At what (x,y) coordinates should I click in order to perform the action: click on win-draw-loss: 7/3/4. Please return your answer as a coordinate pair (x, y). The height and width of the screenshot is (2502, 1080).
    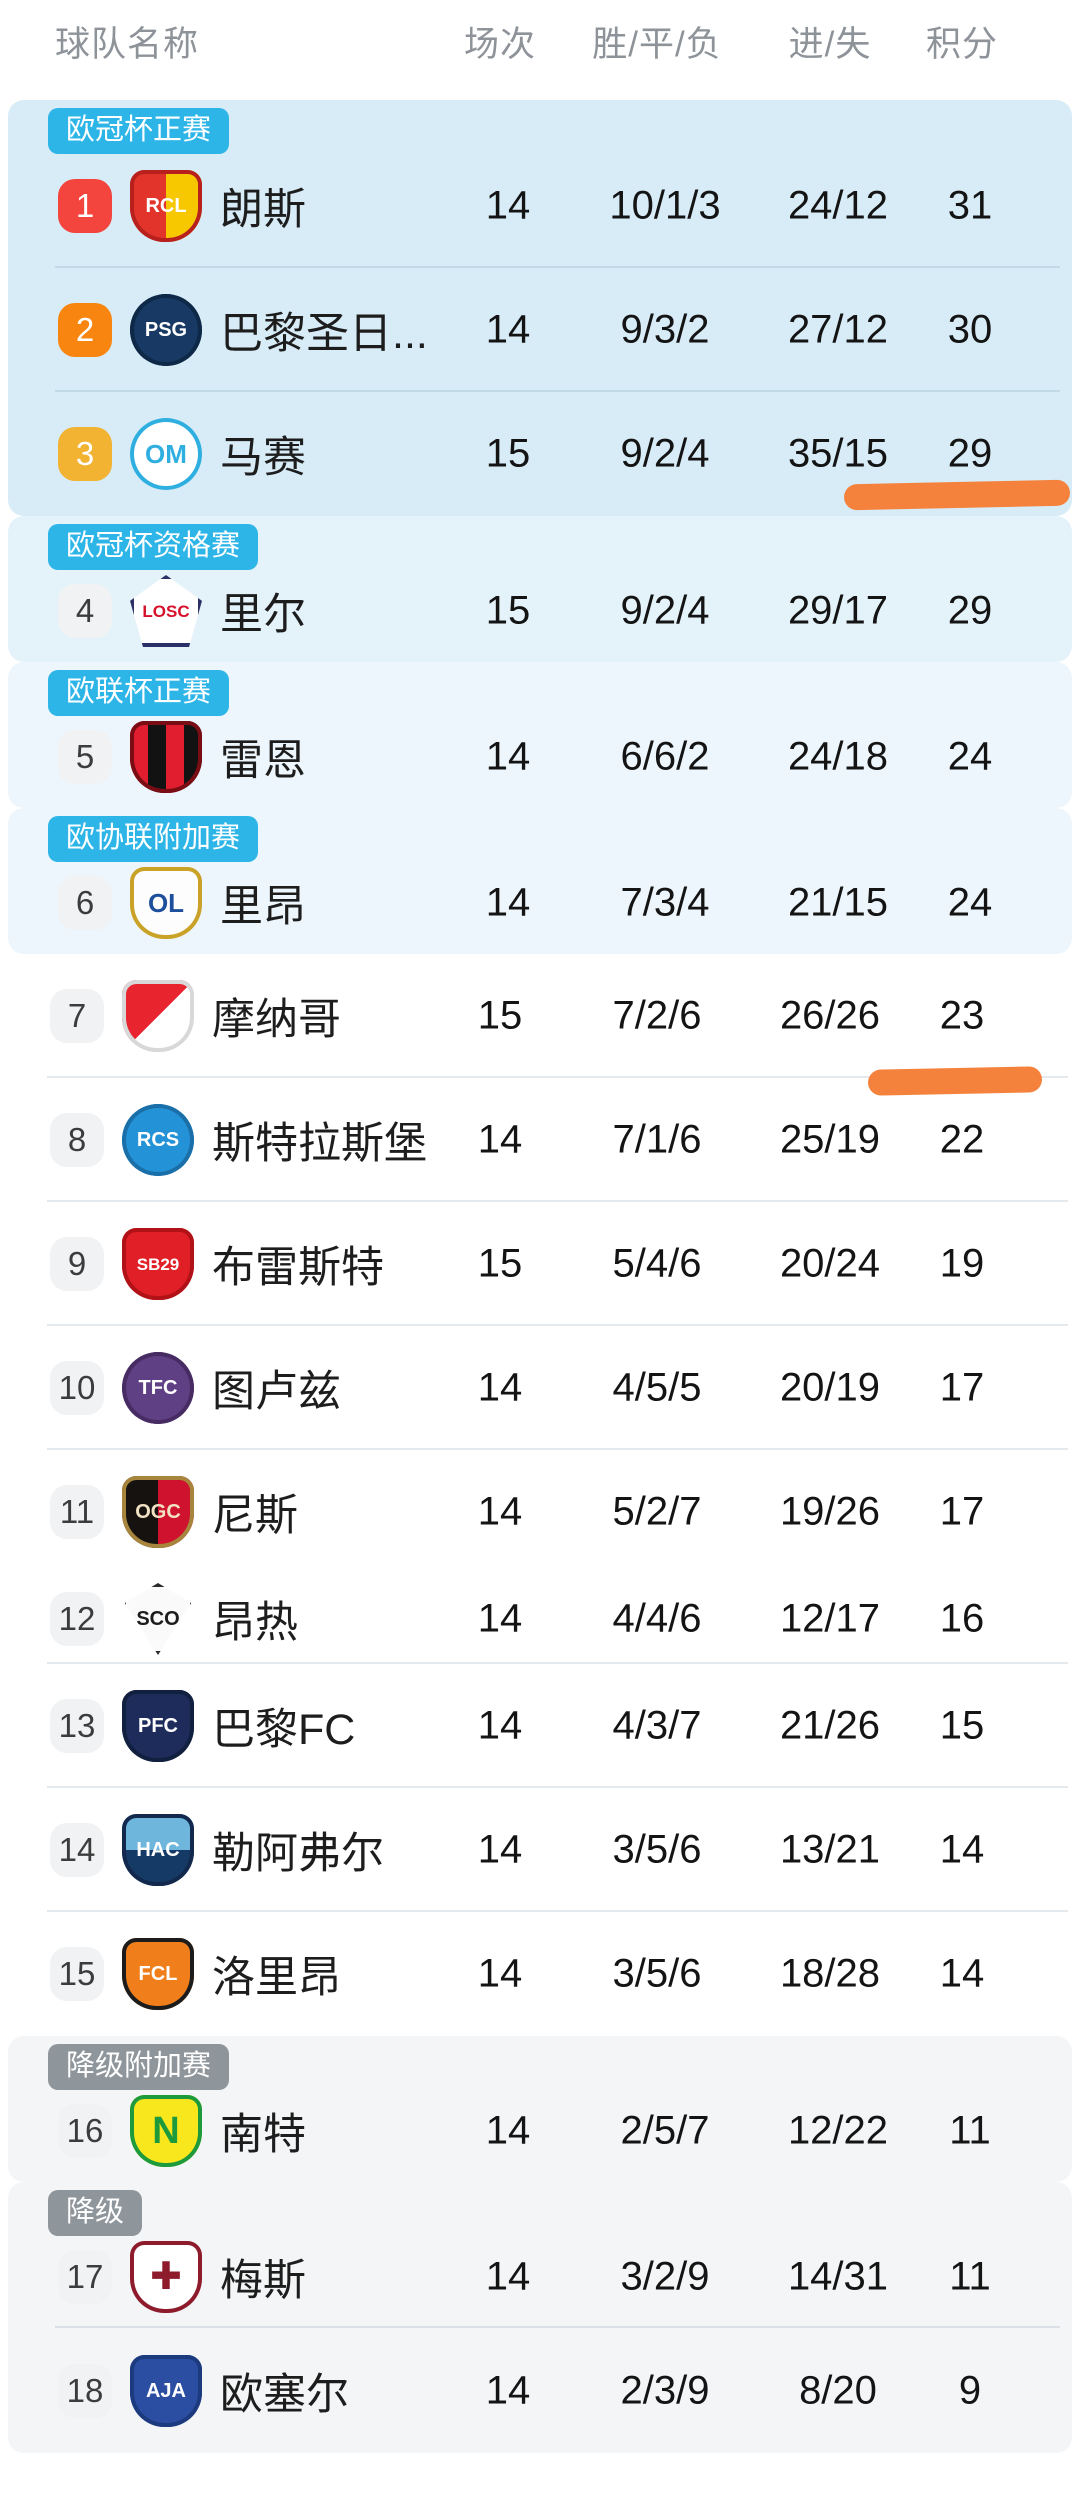
    Looking at the image, I should click on (665, 902).